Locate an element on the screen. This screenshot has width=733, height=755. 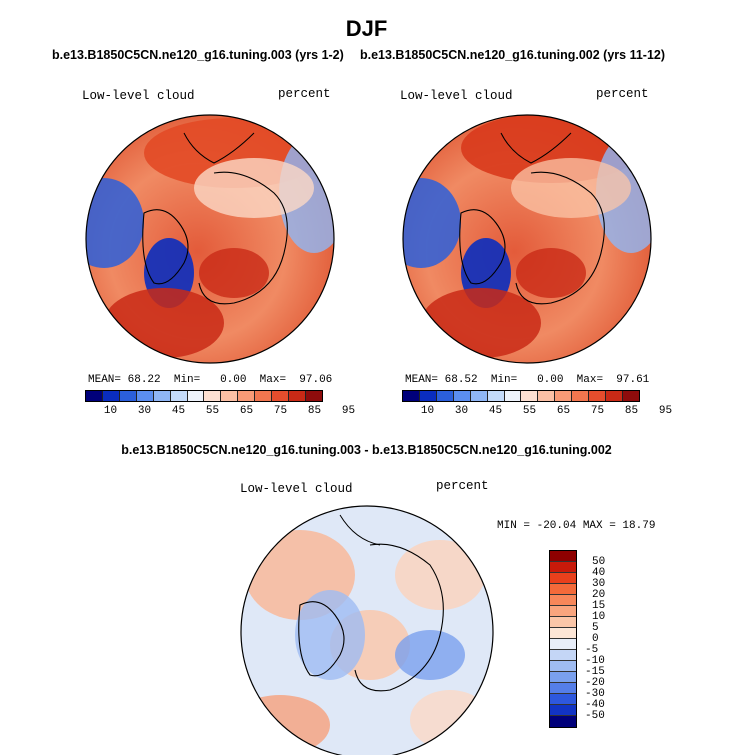
figure-title: DJF is located at coordinates (366, 28).